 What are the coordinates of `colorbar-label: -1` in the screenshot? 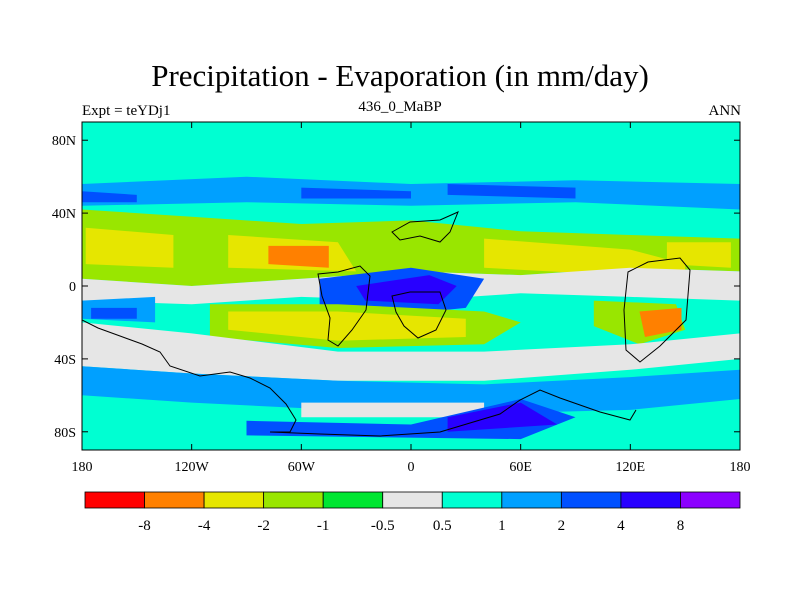 It's located at (323, 526).